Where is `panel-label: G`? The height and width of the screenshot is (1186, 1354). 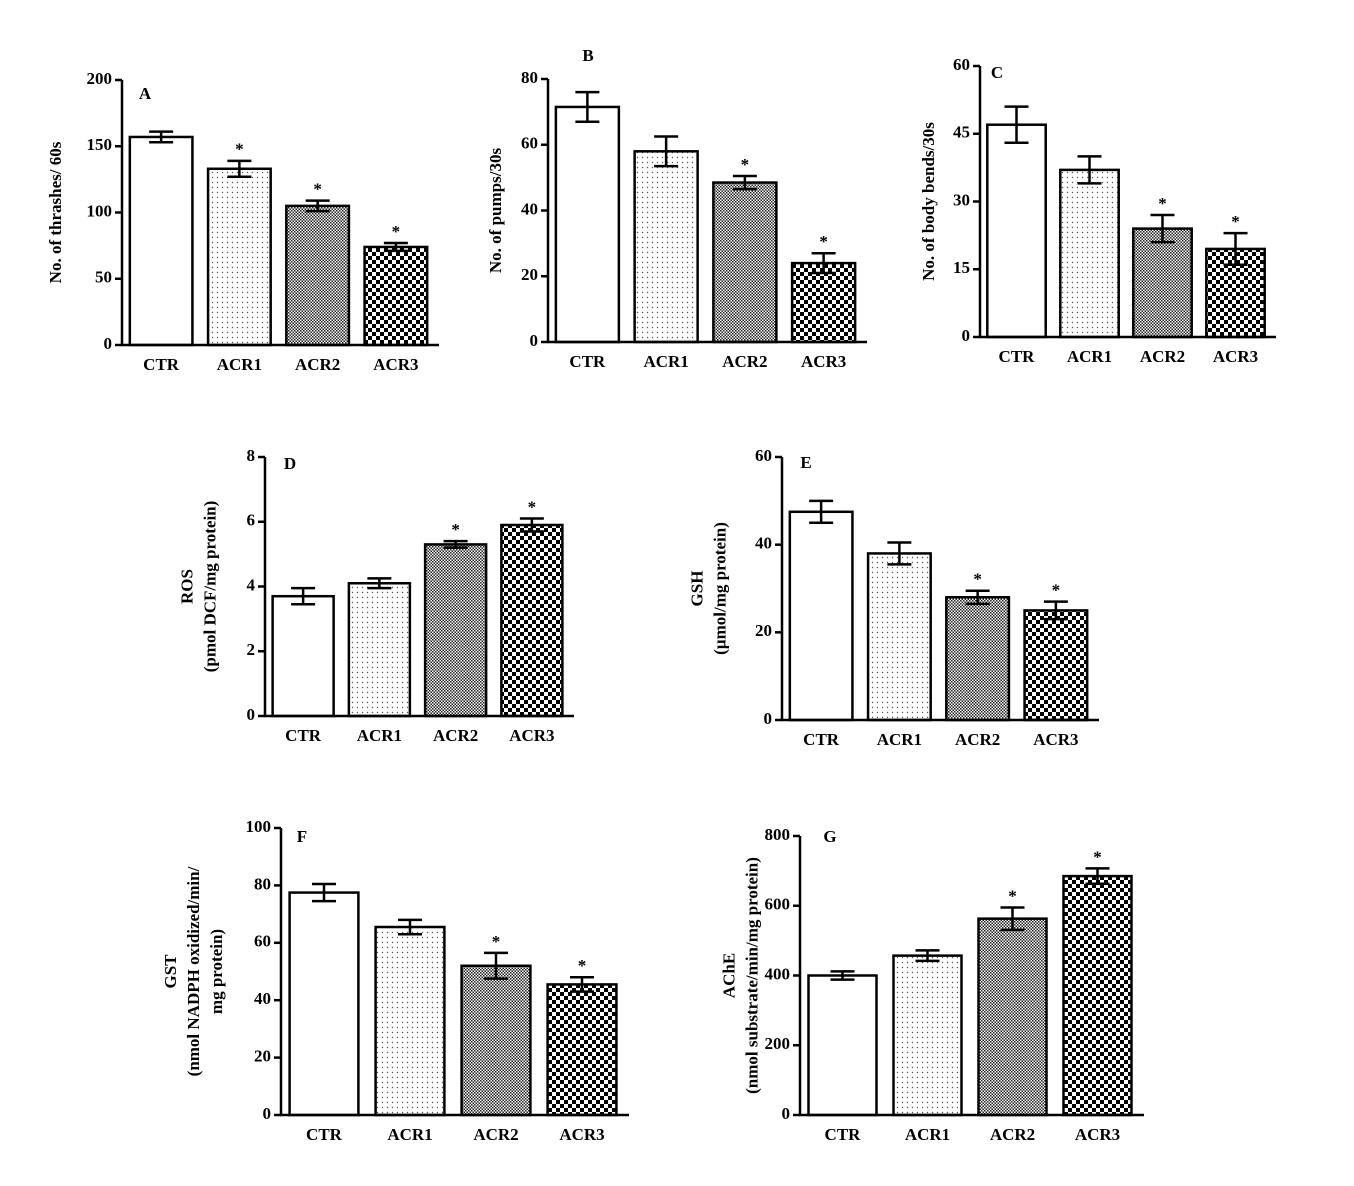 panel-label: G is located at coordinates (829, 836).